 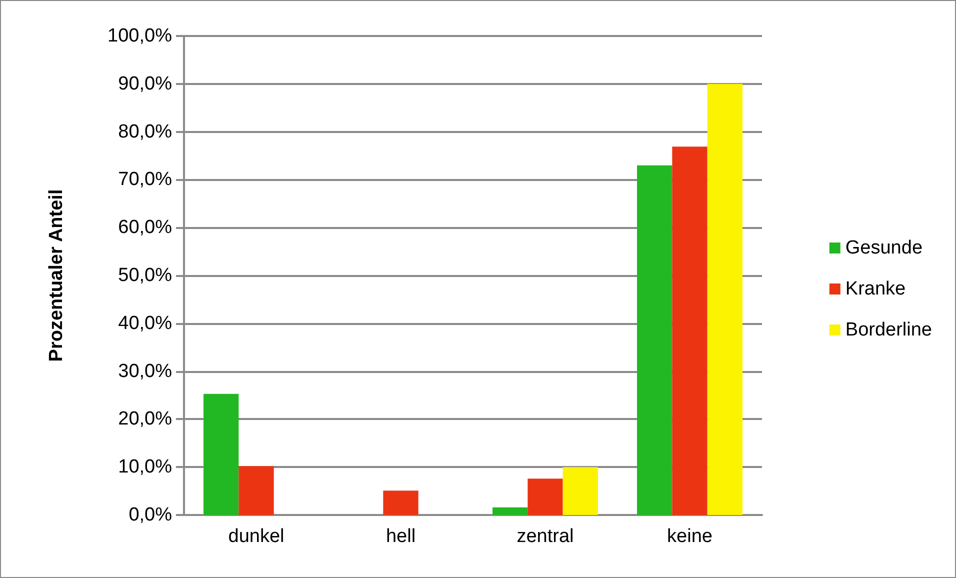 What do you see at coordinates (145, 323) in the screenshot?
I see `y-tick-label: 40,0%` at bounding box center [145, 323].